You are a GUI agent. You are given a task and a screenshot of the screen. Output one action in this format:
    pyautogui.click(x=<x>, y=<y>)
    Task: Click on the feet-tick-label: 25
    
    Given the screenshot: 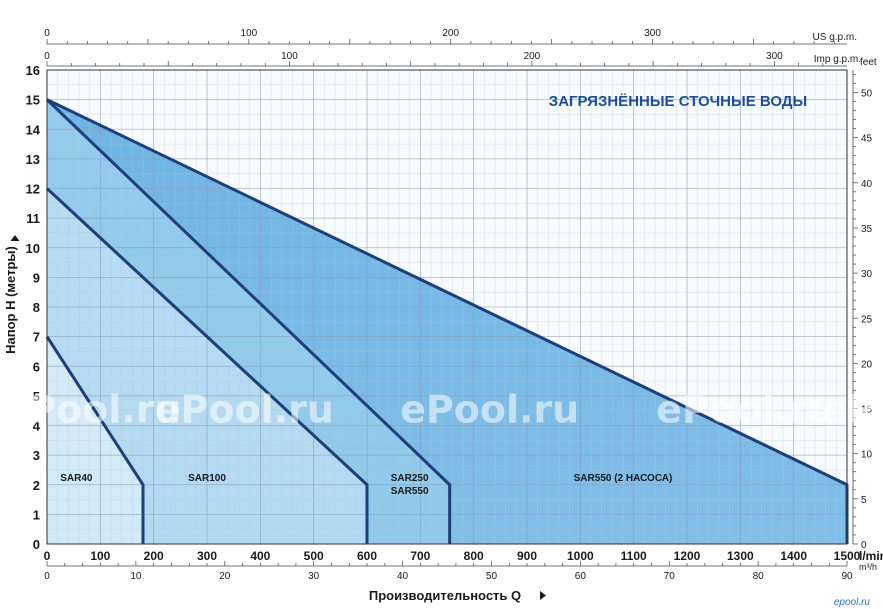 What is the action you would take?
    pyautogui.click(x=867, y=319)
    